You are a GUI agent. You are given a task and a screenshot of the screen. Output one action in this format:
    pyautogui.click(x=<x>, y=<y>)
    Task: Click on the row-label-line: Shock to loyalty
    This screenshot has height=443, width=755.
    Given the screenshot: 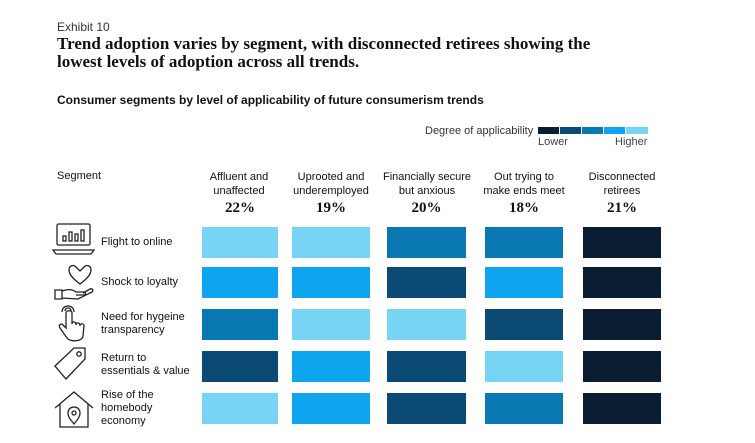 What is the action you would take?
    pyautogui.click(x=140, y=282)
    